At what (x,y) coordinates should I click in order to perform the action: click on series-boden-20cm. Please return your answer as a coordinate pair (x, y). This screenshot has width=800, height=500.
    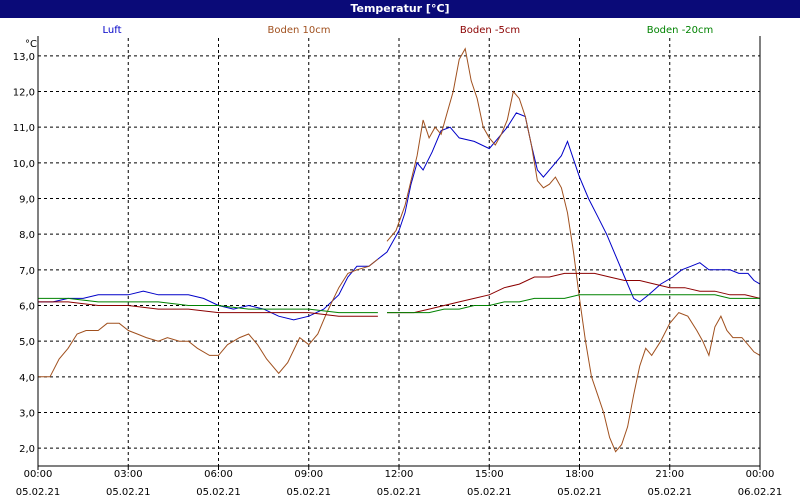
    Looking at the image, I should click on (399, 304).